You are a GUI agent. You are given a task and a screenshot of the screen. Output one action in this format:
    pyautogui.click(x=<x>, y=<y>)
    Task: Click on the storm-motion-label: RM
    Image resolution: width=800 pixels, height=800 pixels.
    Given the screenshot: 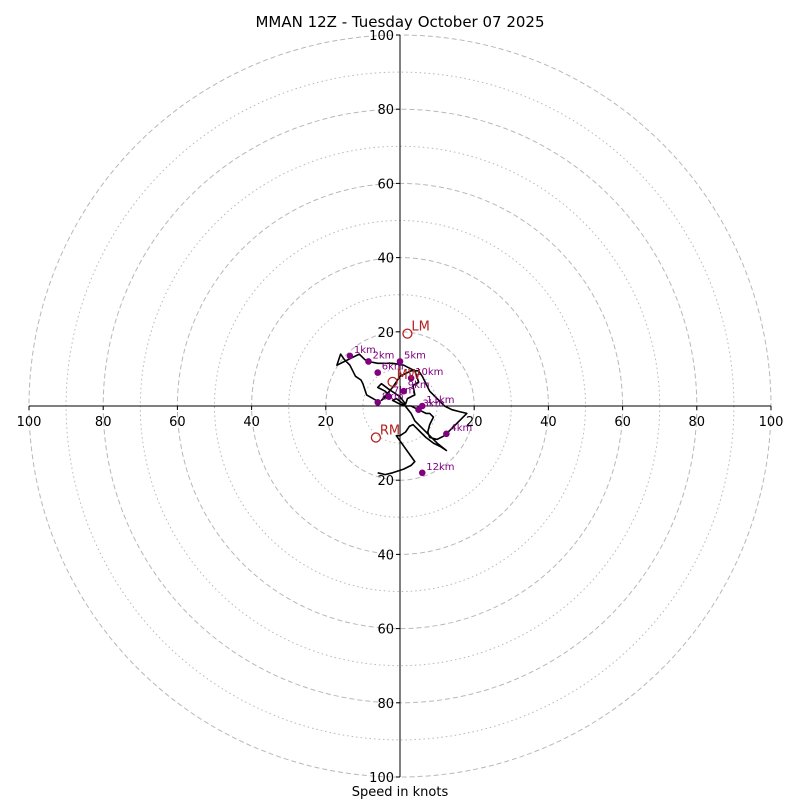 What is the action you would take?
    pyautogui.click(x=390, y=431)
    